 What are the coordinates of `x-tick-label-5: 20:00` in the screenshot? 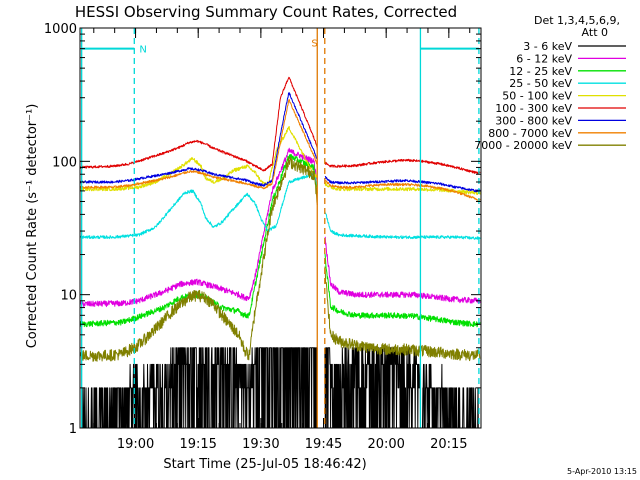 It's located at (385, 444).